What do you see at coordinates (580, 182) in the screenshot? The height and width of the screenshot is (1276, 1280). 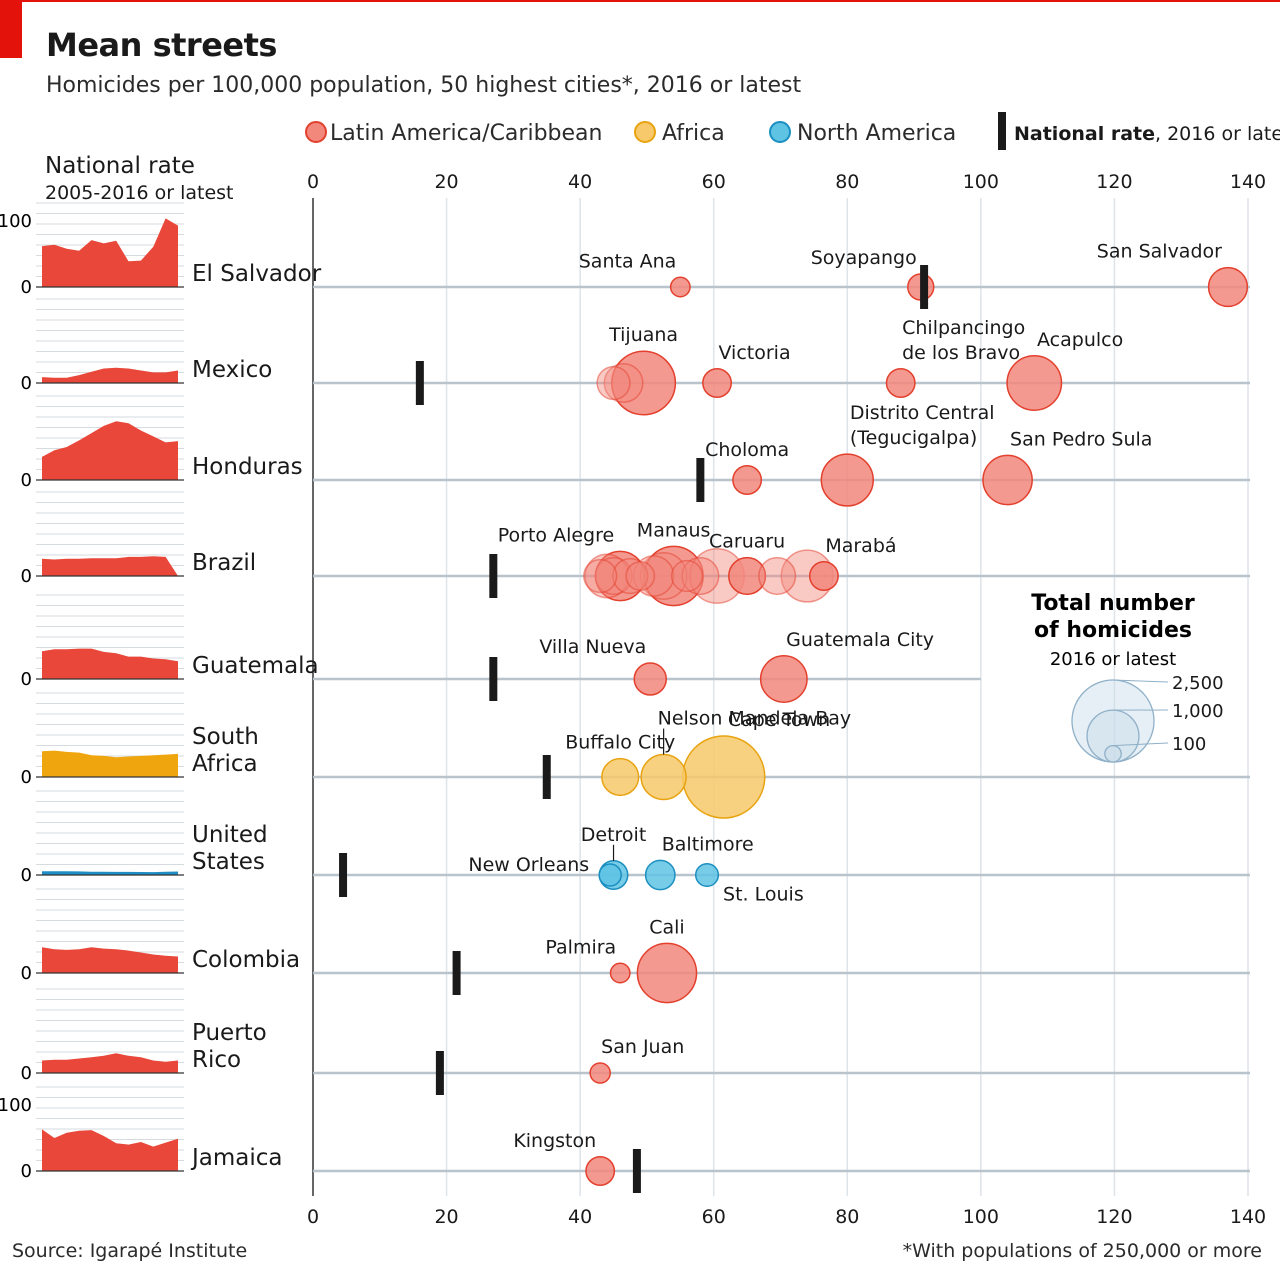 I see `x-tick-top: 40` at bounding box center [580, 182].